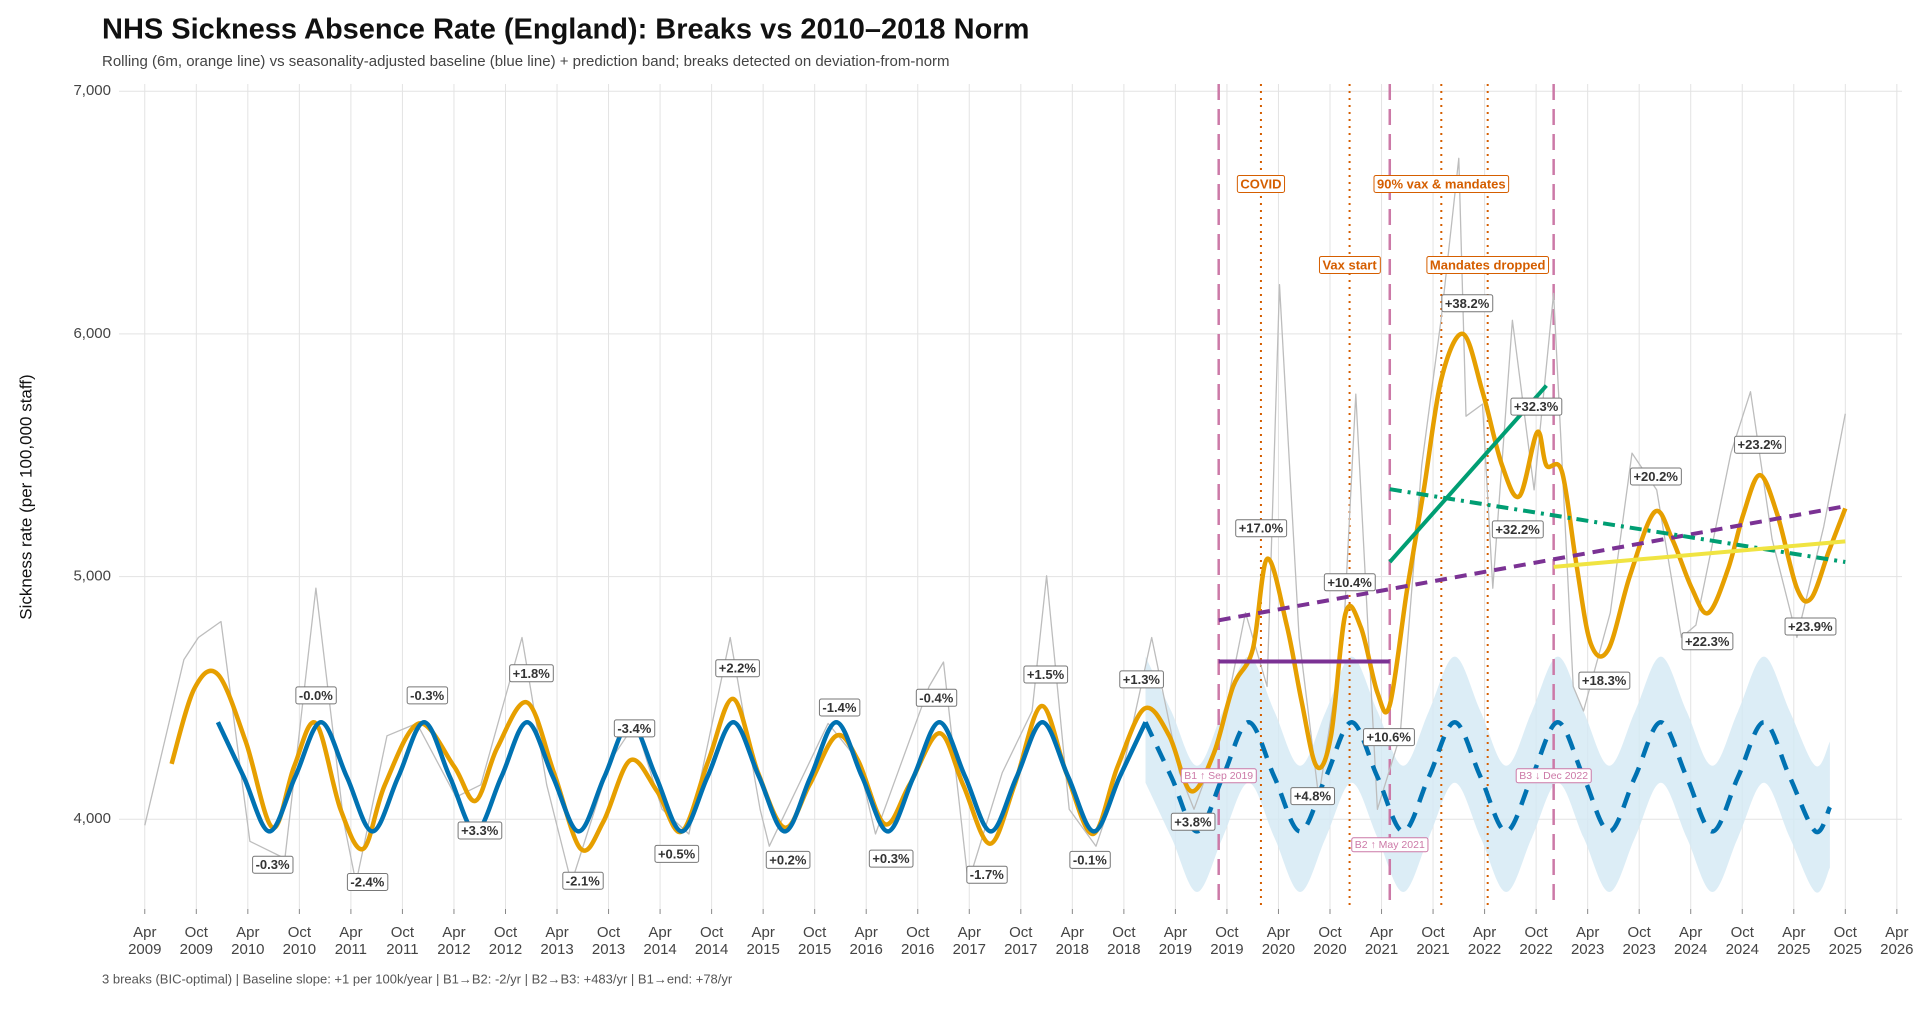  I want to click on break-label: B1 ↑ Sep 2019, so click(1218, 776).